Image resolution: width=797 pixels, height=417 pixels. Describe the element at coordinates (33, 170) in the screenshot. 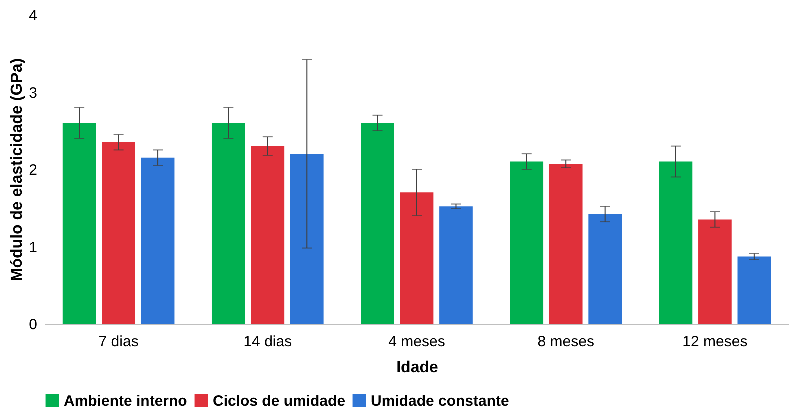

I see `y-tick-label: 2` at that location.